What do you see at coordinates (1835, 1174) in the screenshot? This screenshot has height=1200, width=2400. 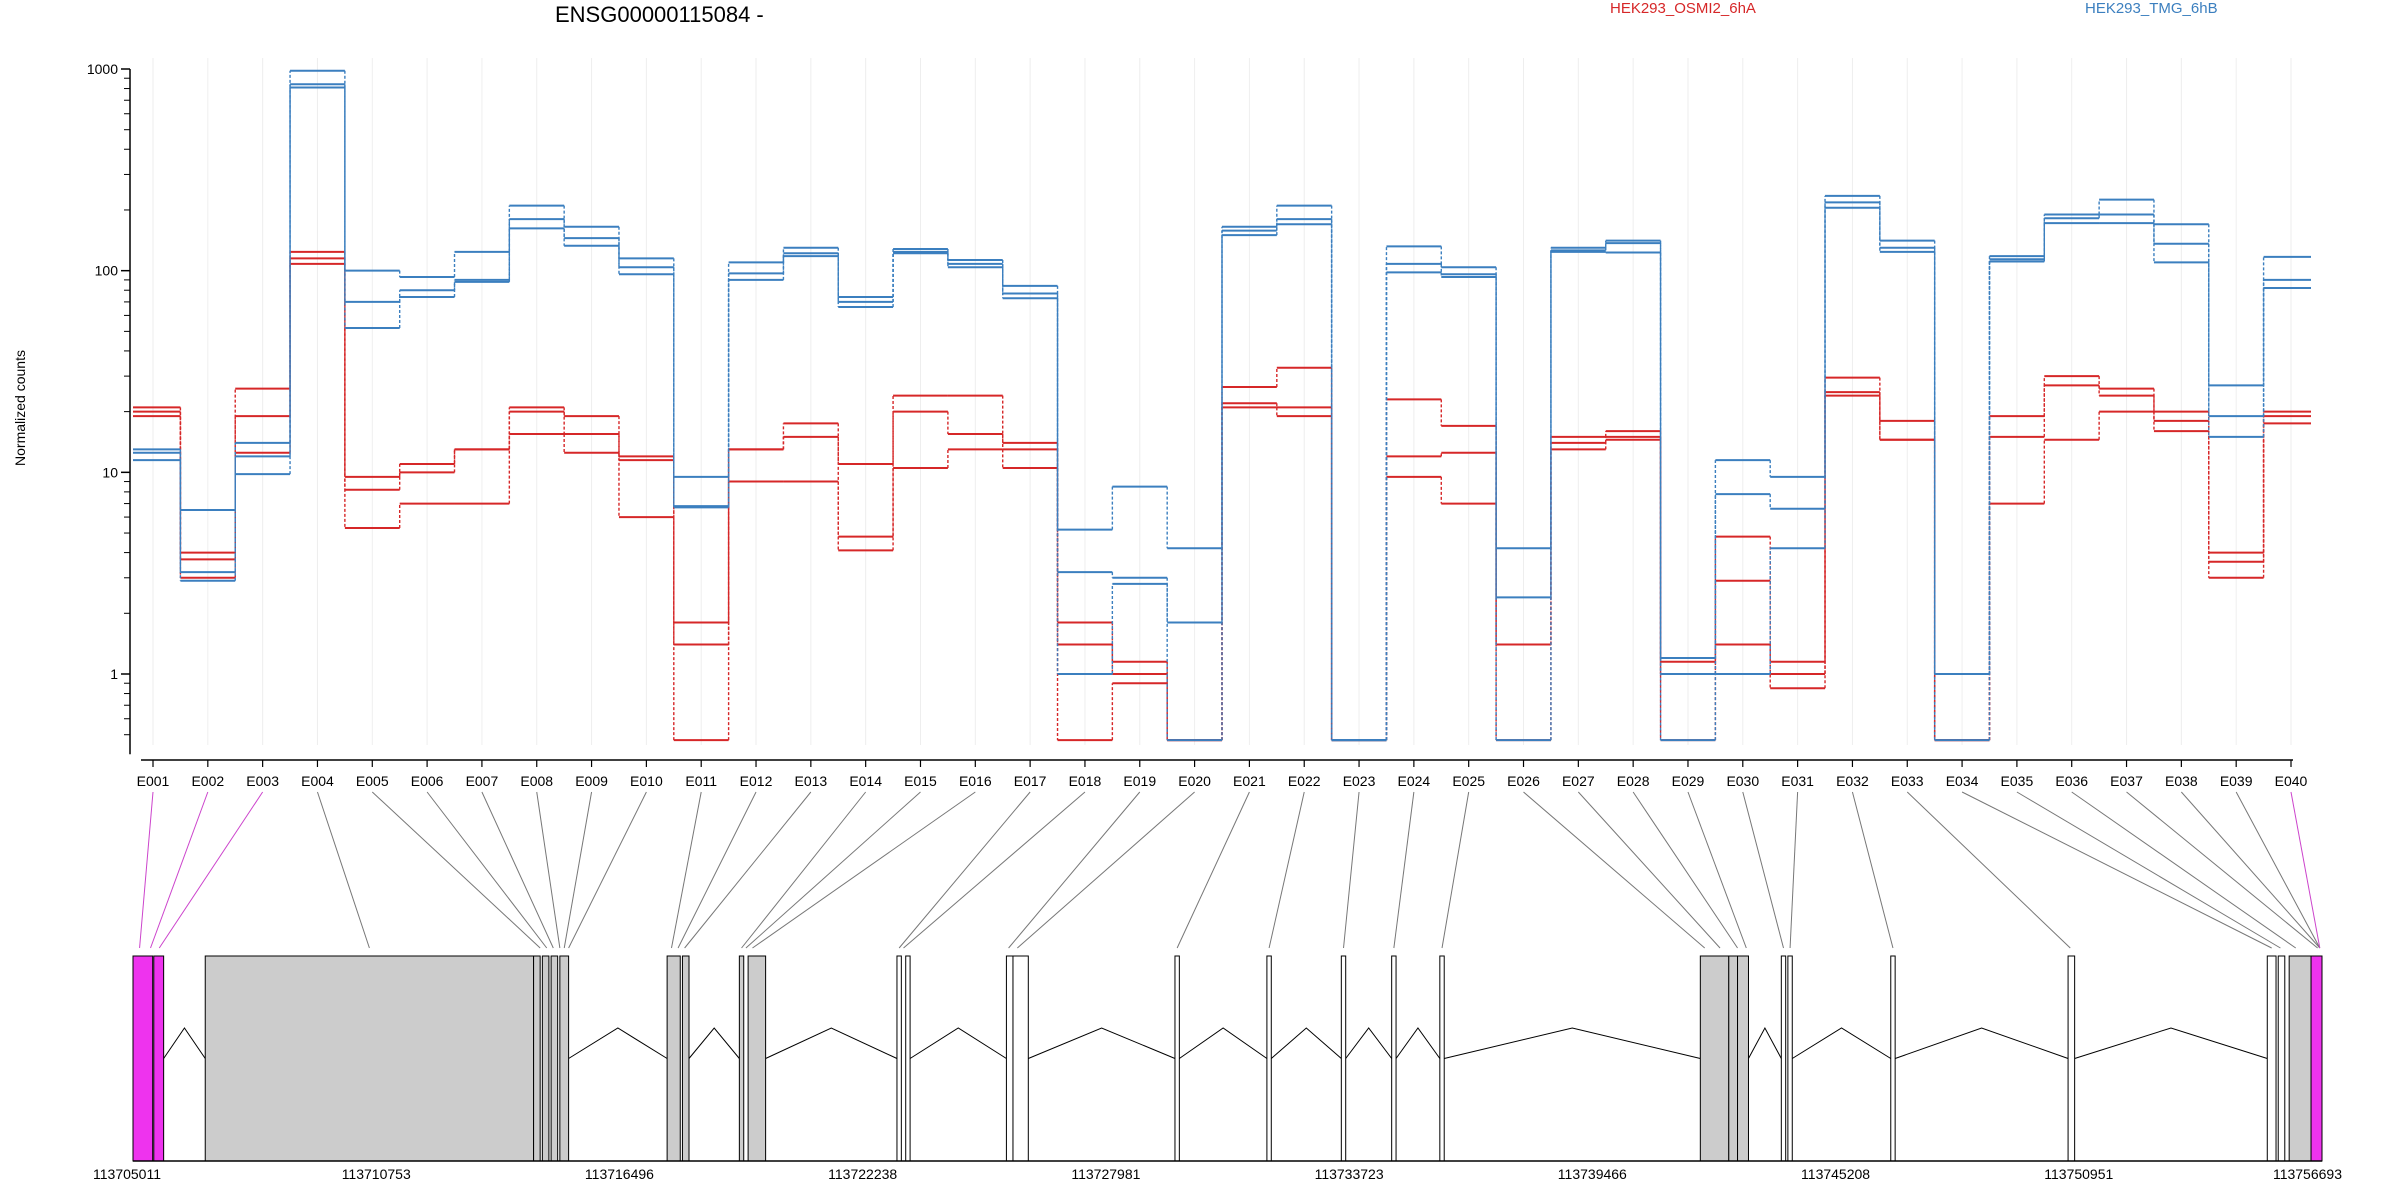 I see `genomic-coordinate-label: 113745208` at bounding box center [1835, 1174].